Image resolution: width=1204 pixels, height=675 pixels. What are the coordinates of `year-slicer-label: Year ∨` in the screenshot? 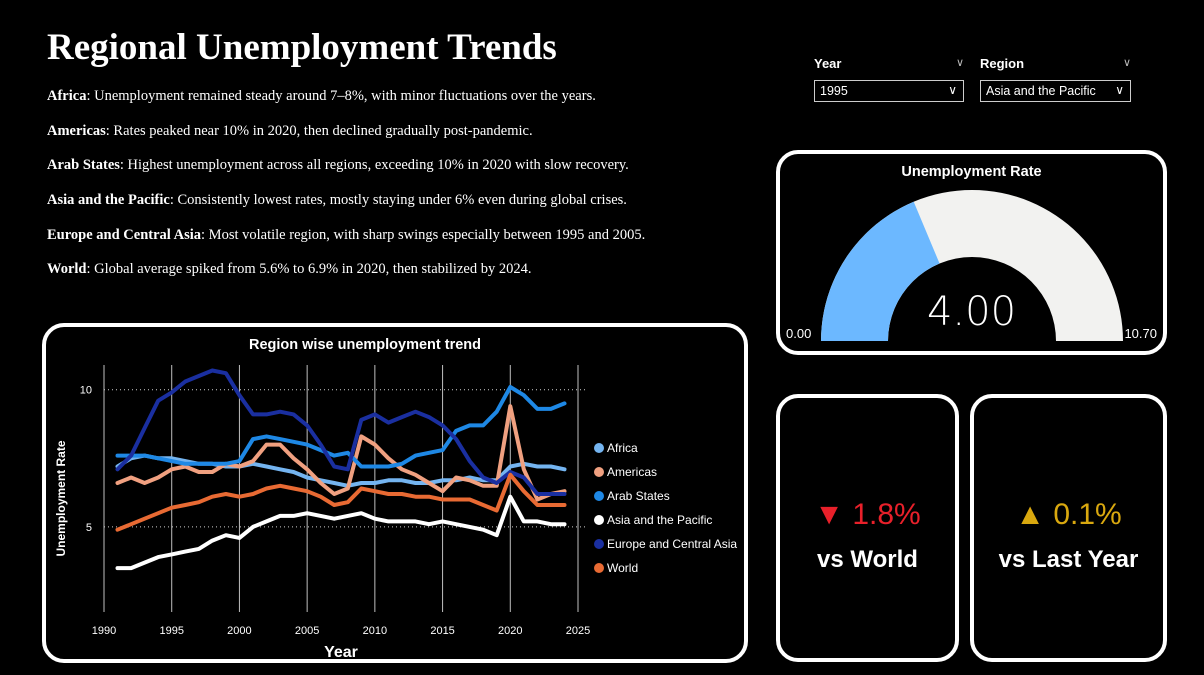 It's located at (889, 65).